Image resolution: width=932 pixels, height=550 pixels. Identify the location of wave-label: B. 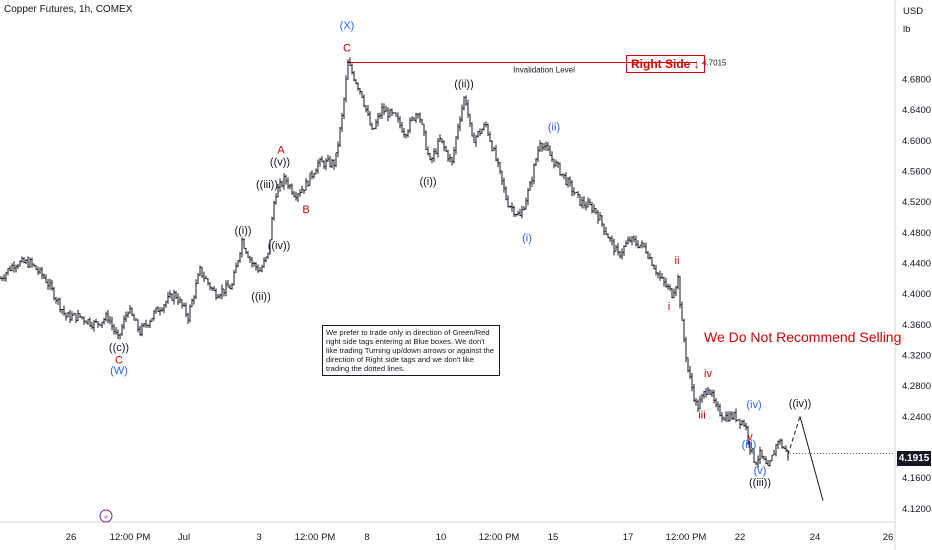
(305, 210).